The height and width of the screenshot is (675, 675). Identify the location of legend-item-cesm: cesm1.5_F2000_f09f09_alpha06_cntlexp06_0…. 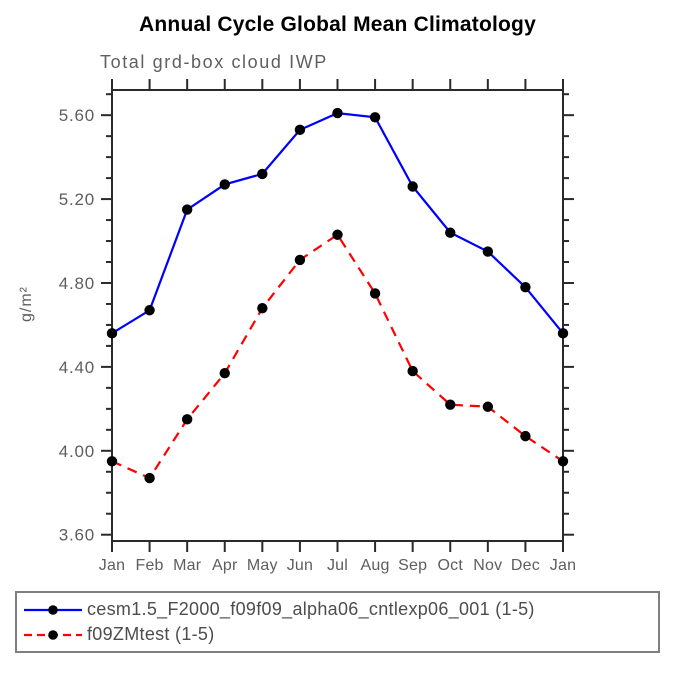
(340, 609).